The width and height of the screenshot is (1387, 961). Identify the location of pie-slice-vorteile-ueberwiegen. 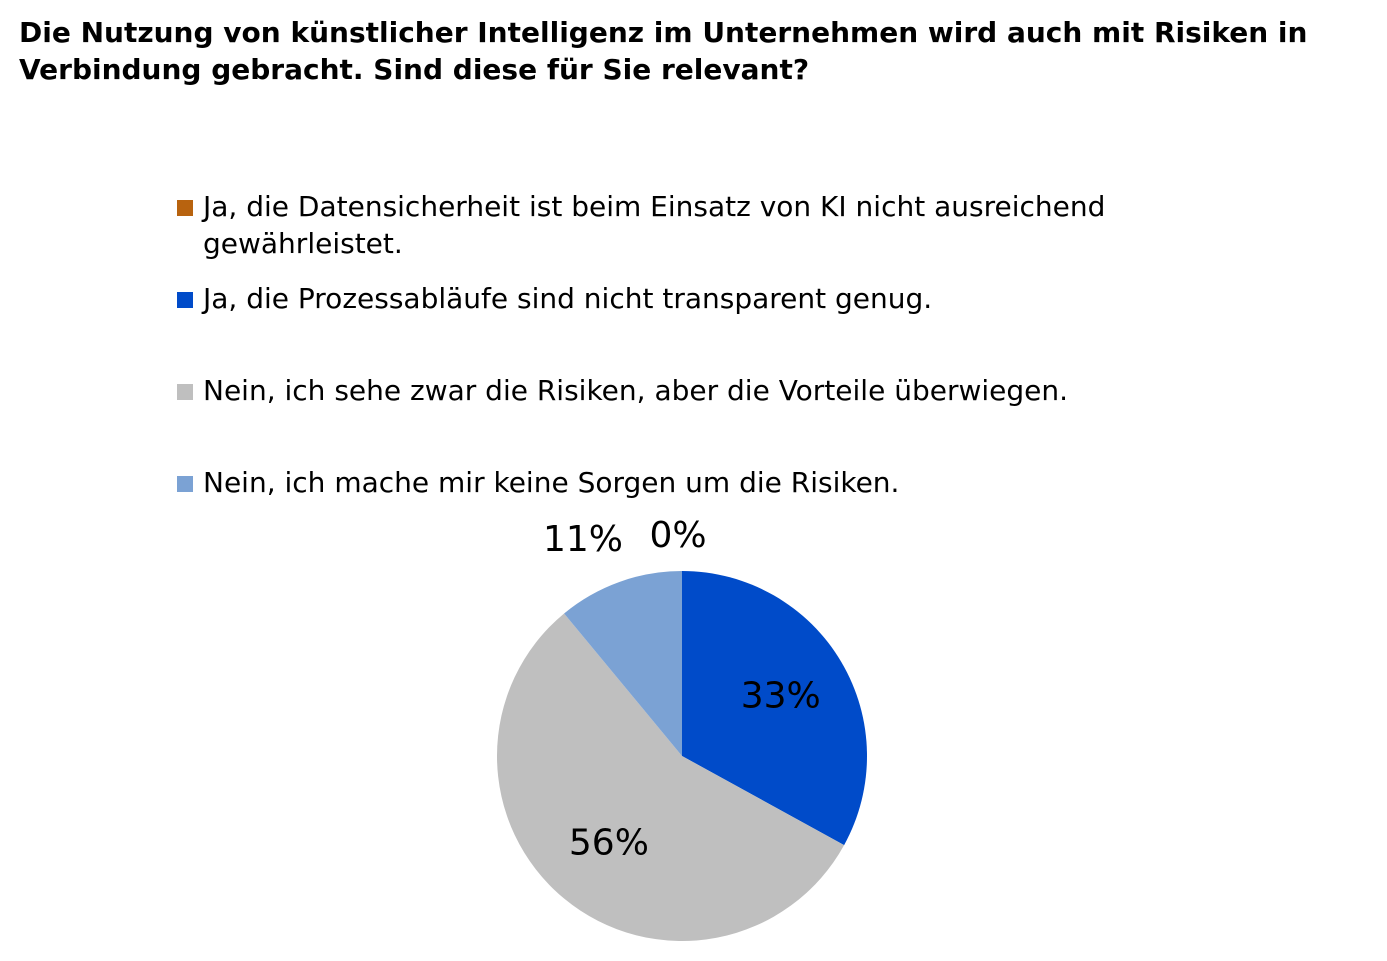
(670, 777).